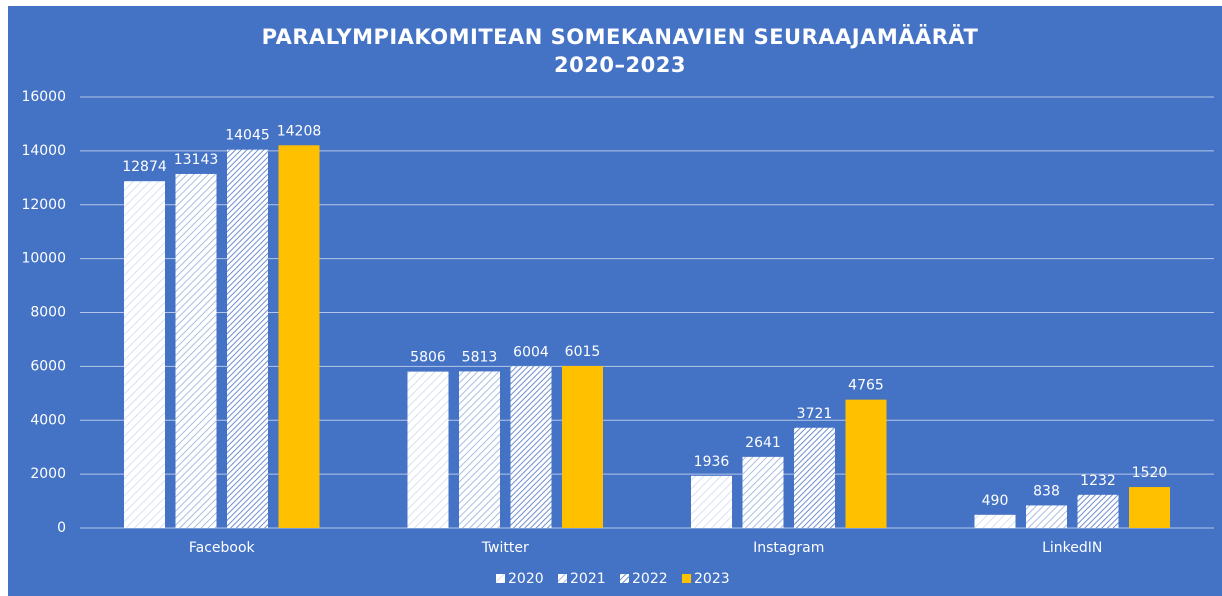 This screenshot has width=1222, height=596. Describe the element at coordinates (480, 357) in the screenshot. I see `data-label: 5813` at that location.